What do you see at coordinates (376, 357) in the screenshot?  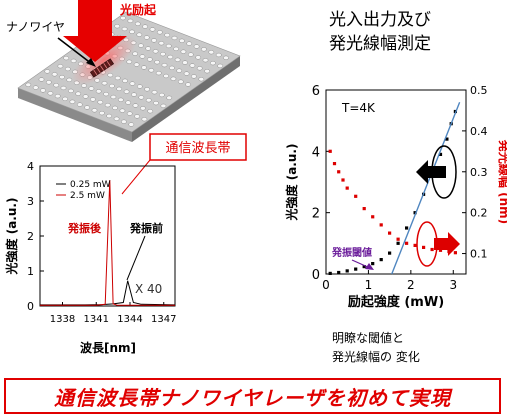 I see `io-note-line2: 発光線幅の 変化` at bounding box center [376, 357].